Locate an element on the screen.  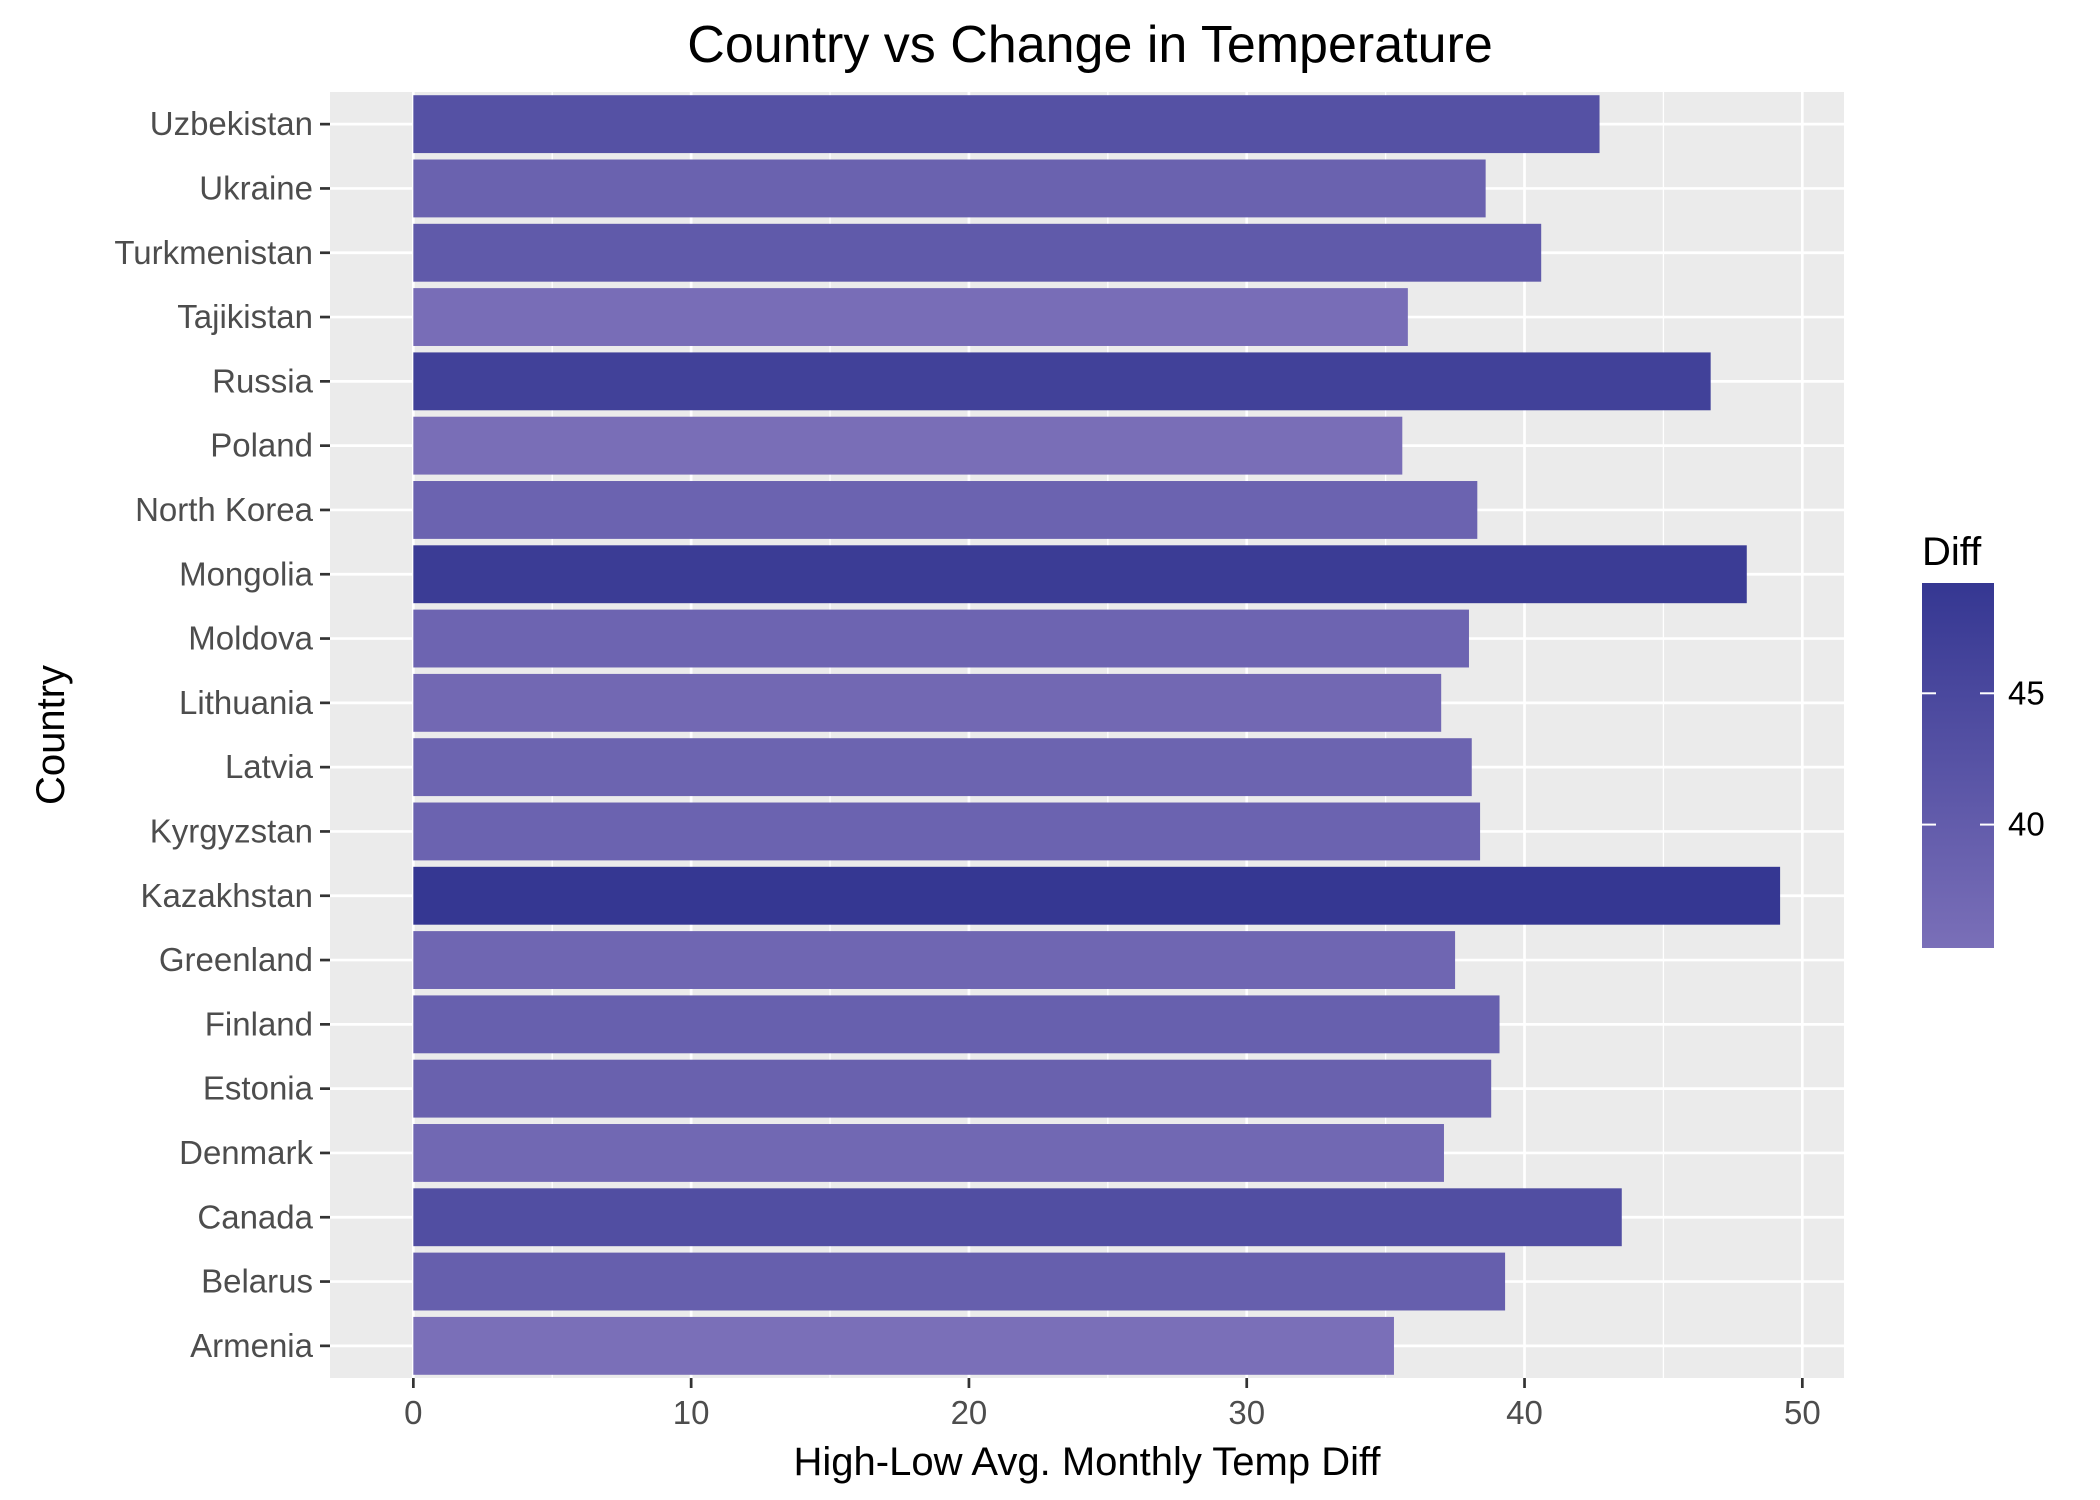
y-tick-label: Ukraine is located at coordinates (256, 187).